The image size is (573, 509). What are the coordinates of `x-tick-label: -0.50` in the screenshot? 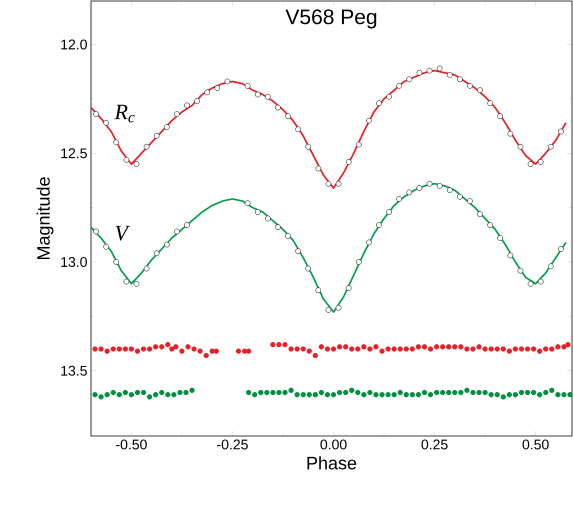 It's located at (131, 445).